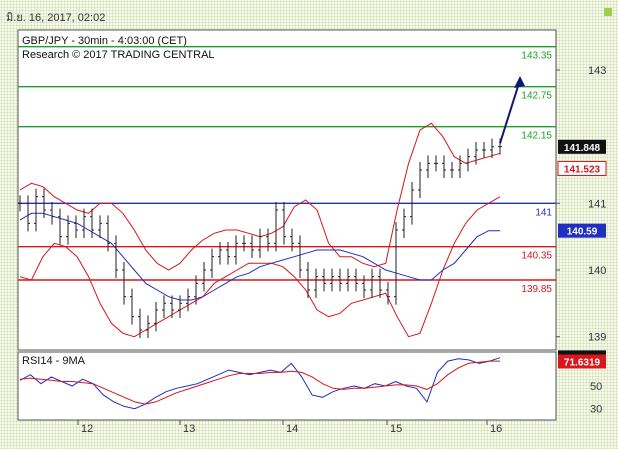 The image size is (618, 449). I want to click on x-tick-label-2: 14, so click(292, 429).